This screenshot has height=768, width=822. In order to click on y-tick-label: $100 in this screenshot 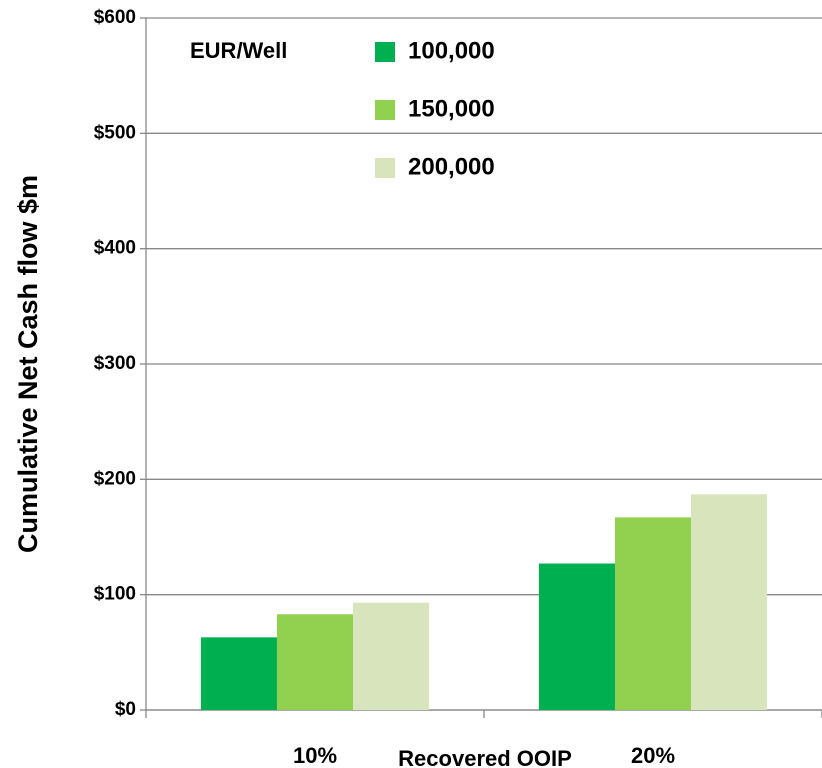, I will do `click(115, 594)`.